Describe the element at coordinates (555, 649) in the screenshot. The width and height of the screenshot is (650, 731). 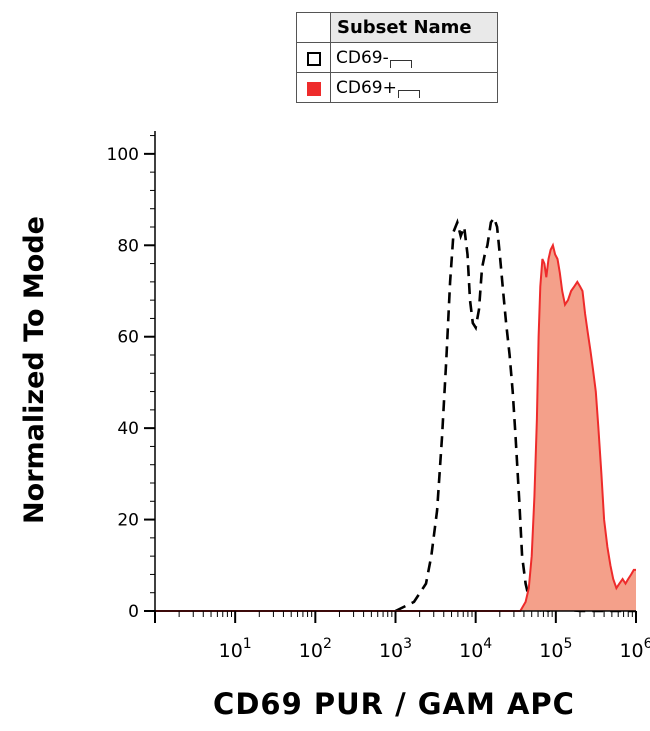
I see `x-tick-label: 10⁵` at that location.